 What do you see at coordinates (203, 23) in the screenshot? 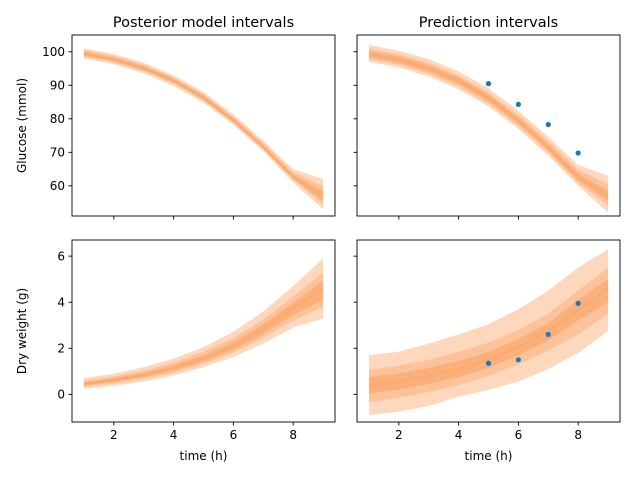
I see `chart-title: Posterior model intervals` at bounding box center [203, 23].